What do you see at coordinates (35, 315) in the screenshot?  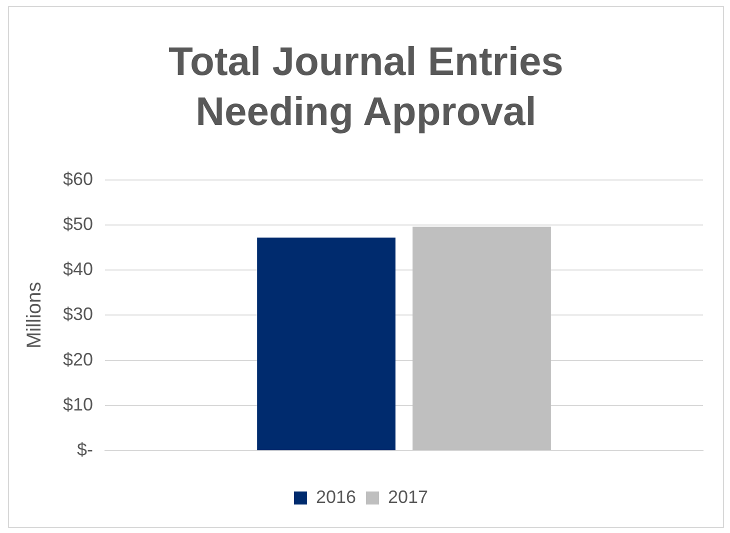 I see `y-axis-title: Millions` at bounding box center [35, 315].